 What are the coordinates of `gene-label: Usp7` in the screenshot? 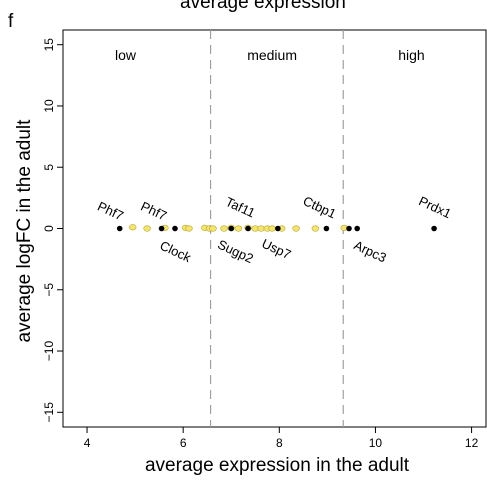 It's located at (276, 249).